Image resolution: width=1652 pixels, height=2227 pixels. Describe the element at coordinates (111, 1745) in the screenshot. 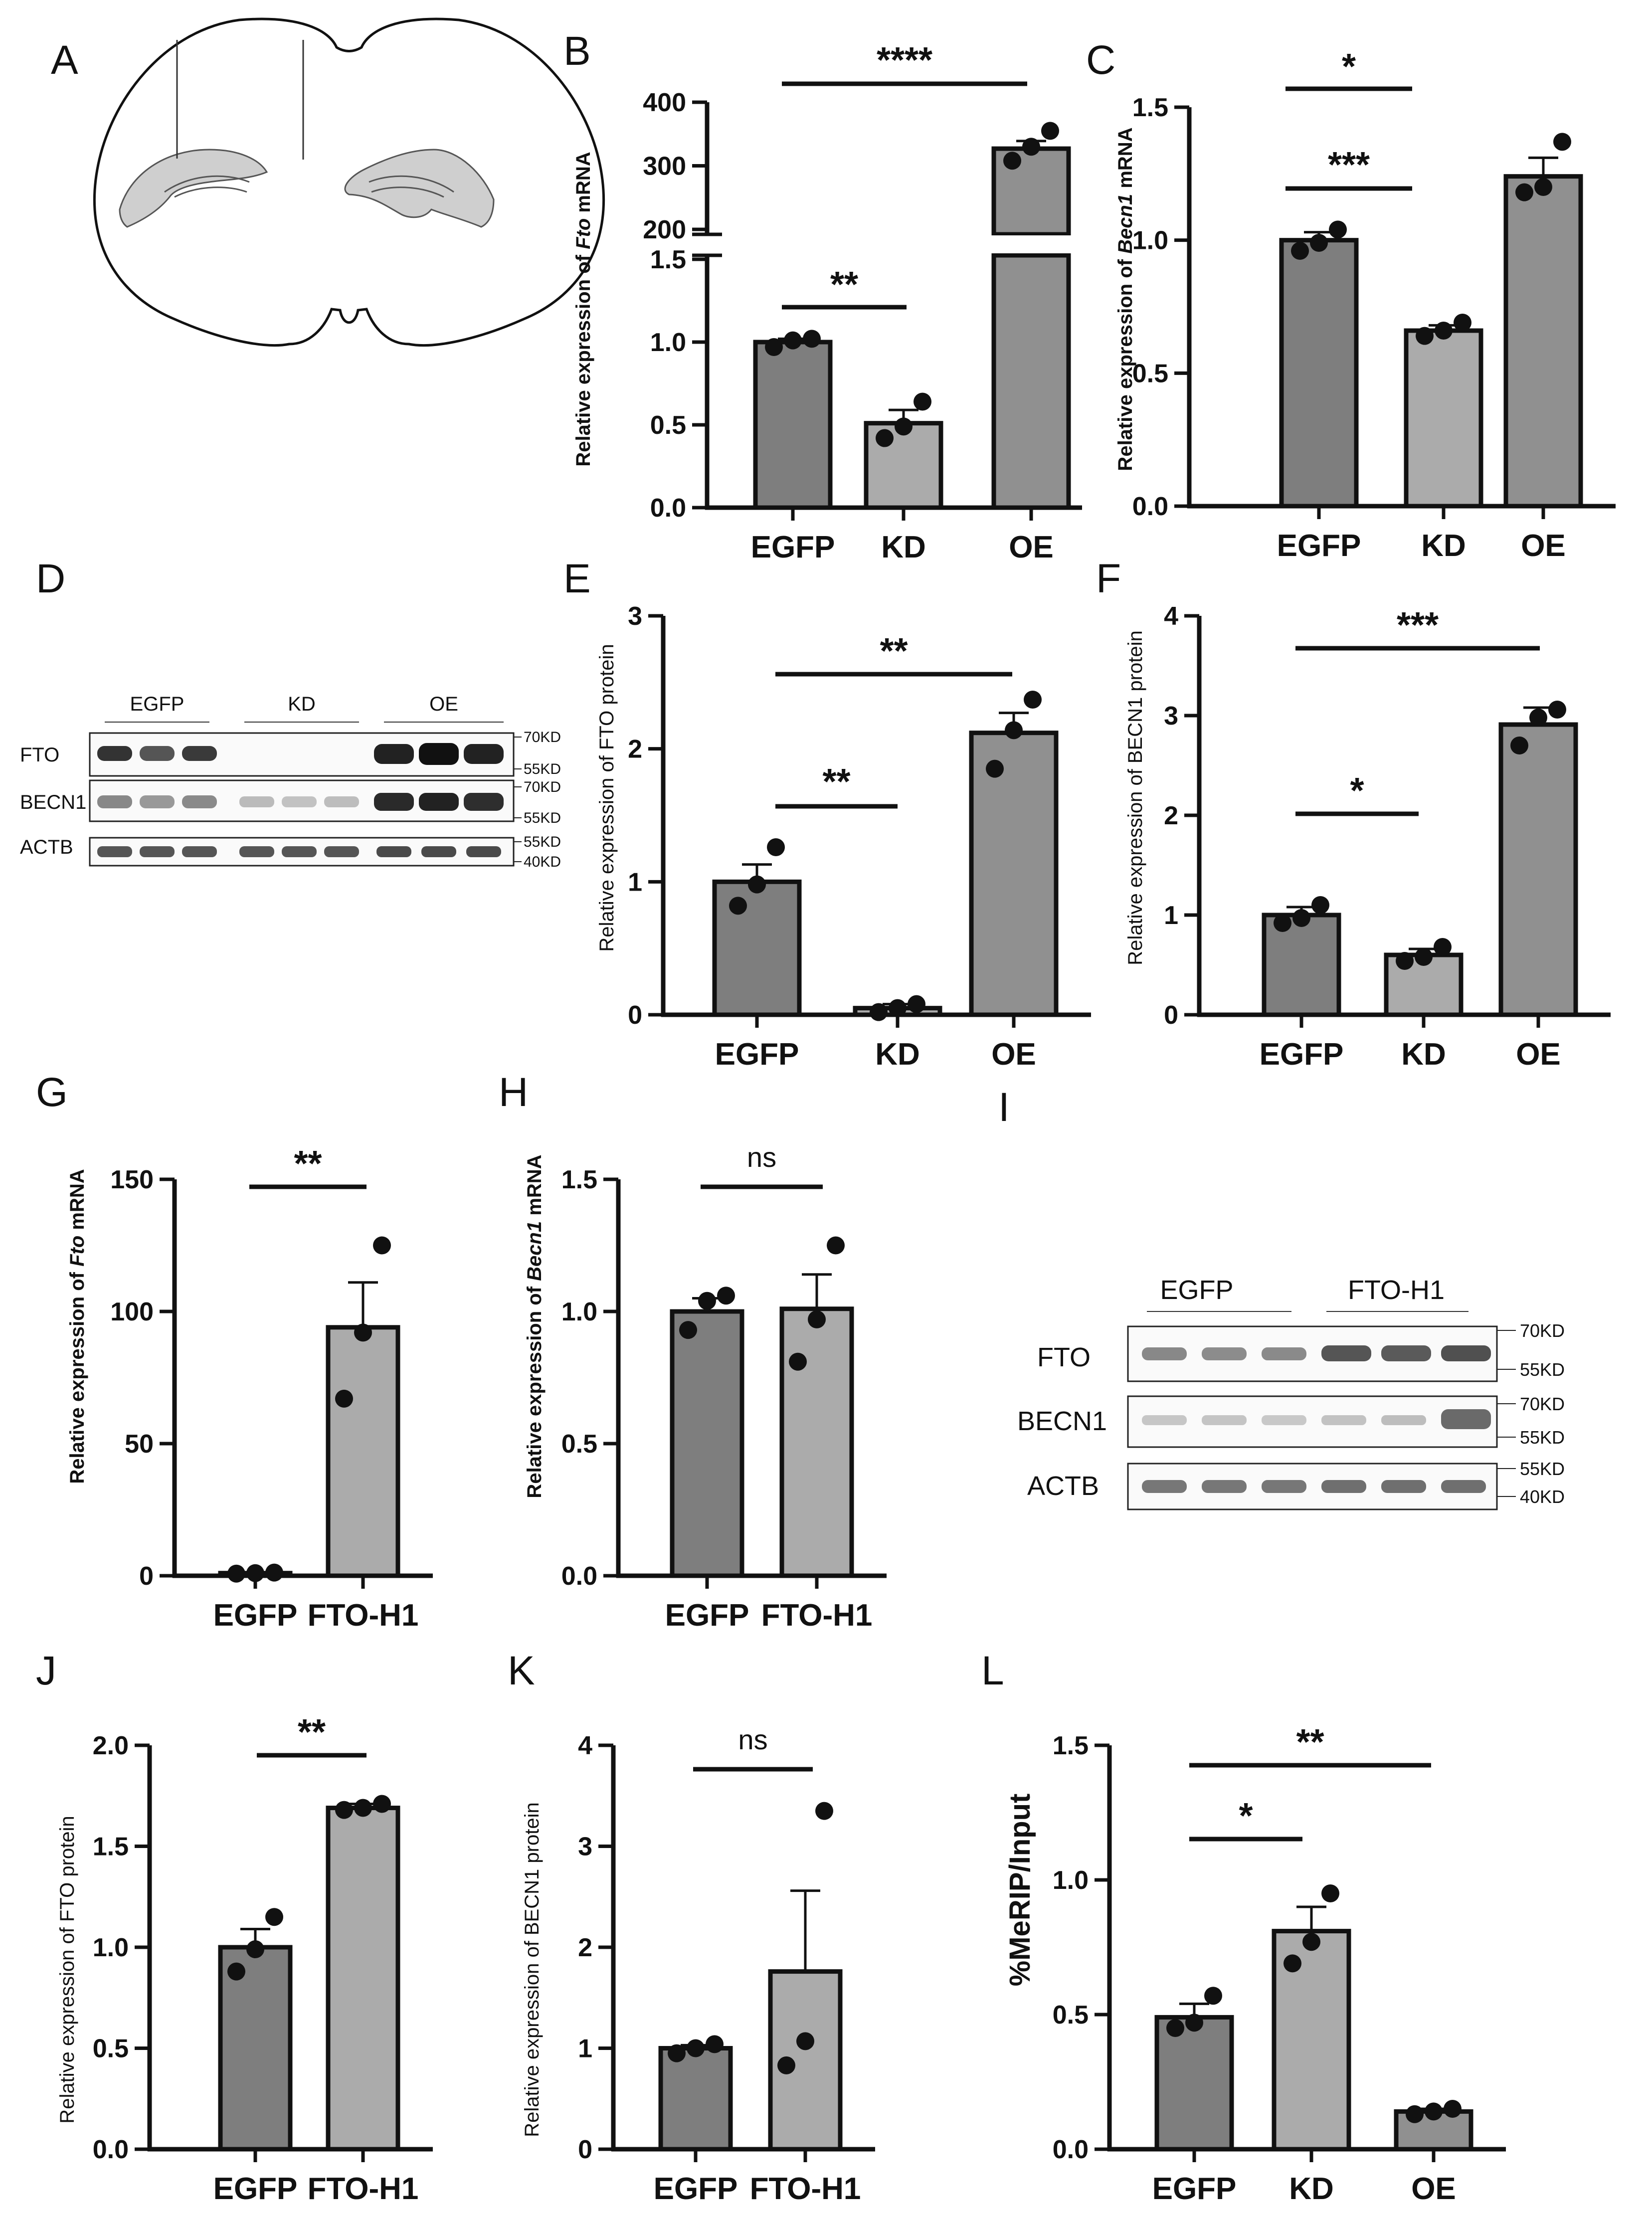

I see `y-tick-label: 2.0` at that location.